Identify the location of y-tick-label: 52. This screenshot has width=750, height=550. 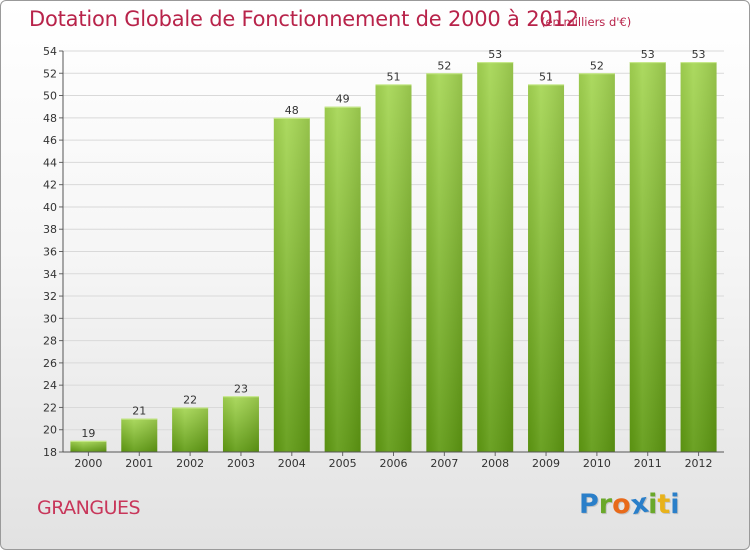
(50, 73).